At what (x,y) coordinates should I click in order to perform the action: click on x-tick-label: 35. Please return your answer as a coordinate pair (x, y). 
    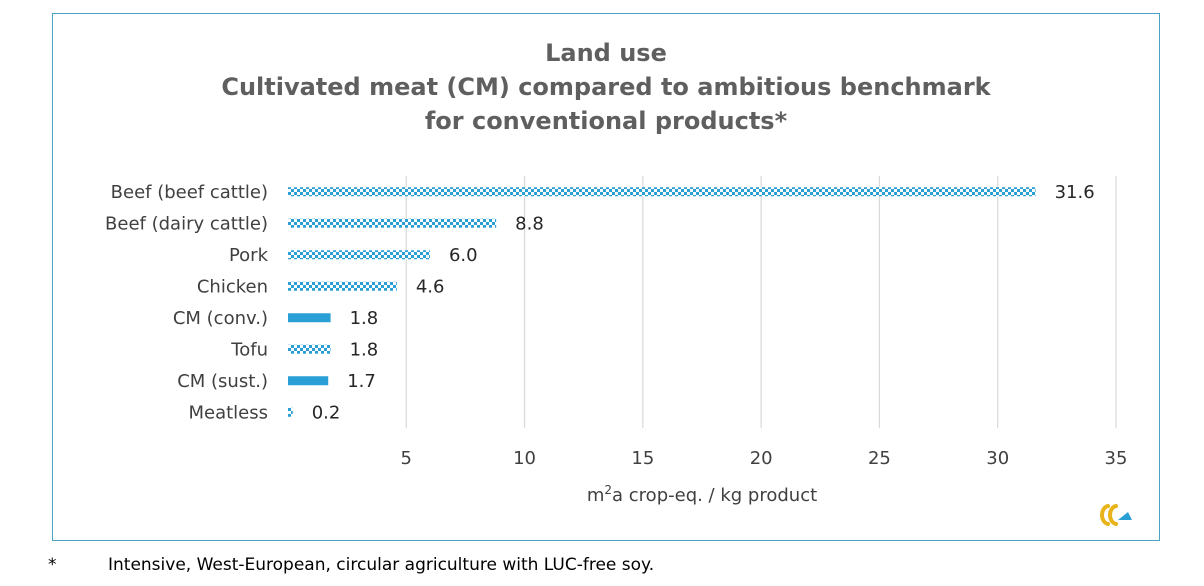
    Looking at the image, I should click on (1116, 458).